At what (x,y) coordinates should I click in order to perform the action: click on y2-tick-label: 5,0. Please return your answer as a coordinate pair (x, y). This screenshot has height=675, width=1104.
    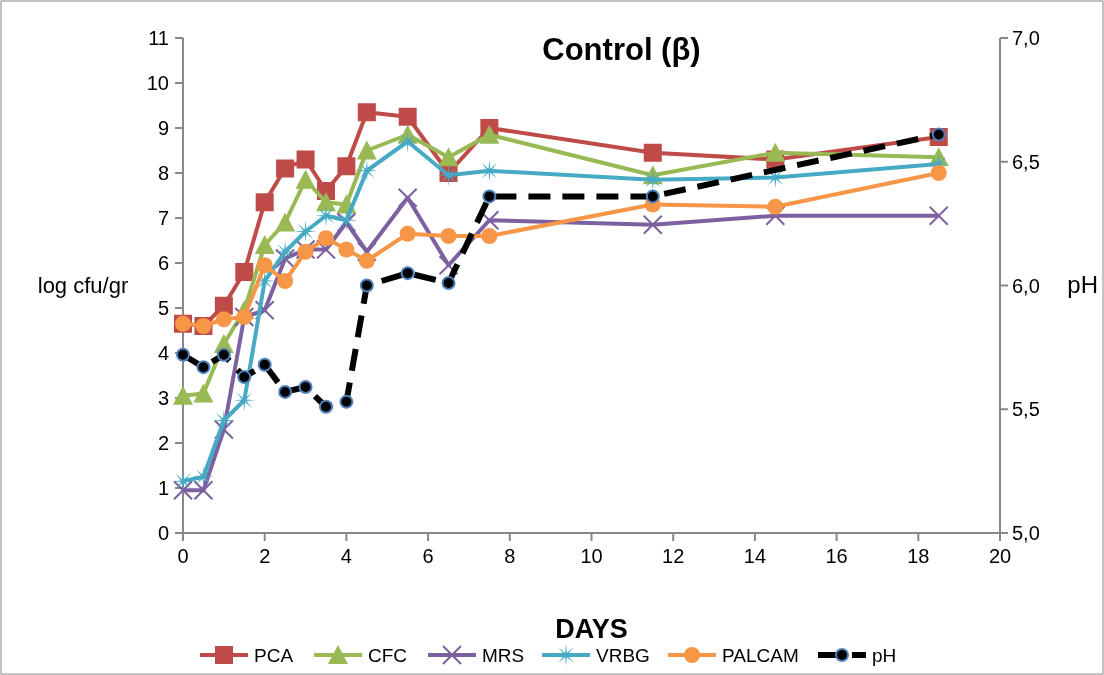
    Looking at the image, I should click on (1026, 533).